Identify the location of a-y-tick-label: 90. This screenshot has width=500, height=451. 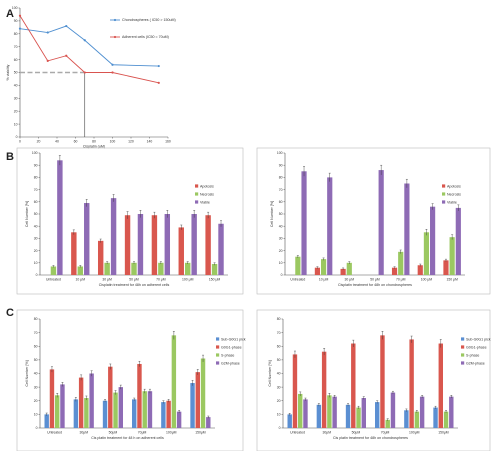
(16, 21).